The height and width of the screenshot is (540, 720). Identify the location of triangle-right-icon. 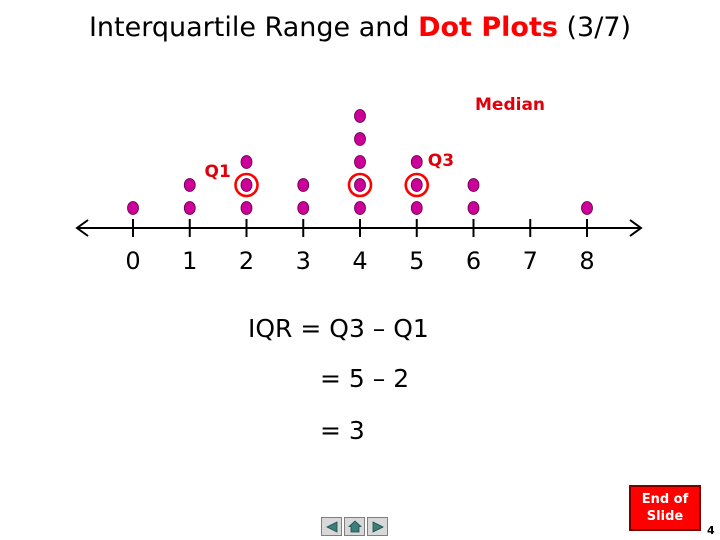
(378, 526).